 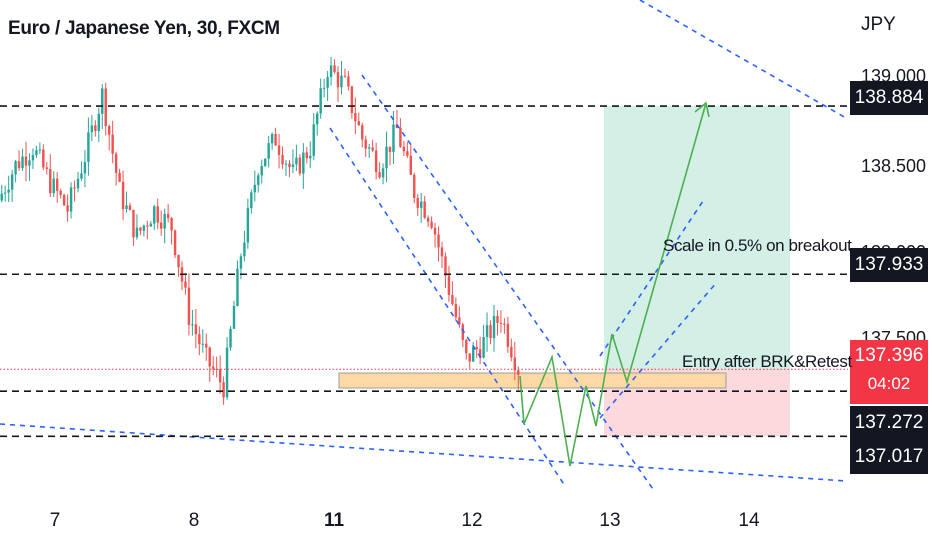 What do you see at coordinates (614, 284) in the screenshot?
I see `projected-path` at bounding box center [614, 284].